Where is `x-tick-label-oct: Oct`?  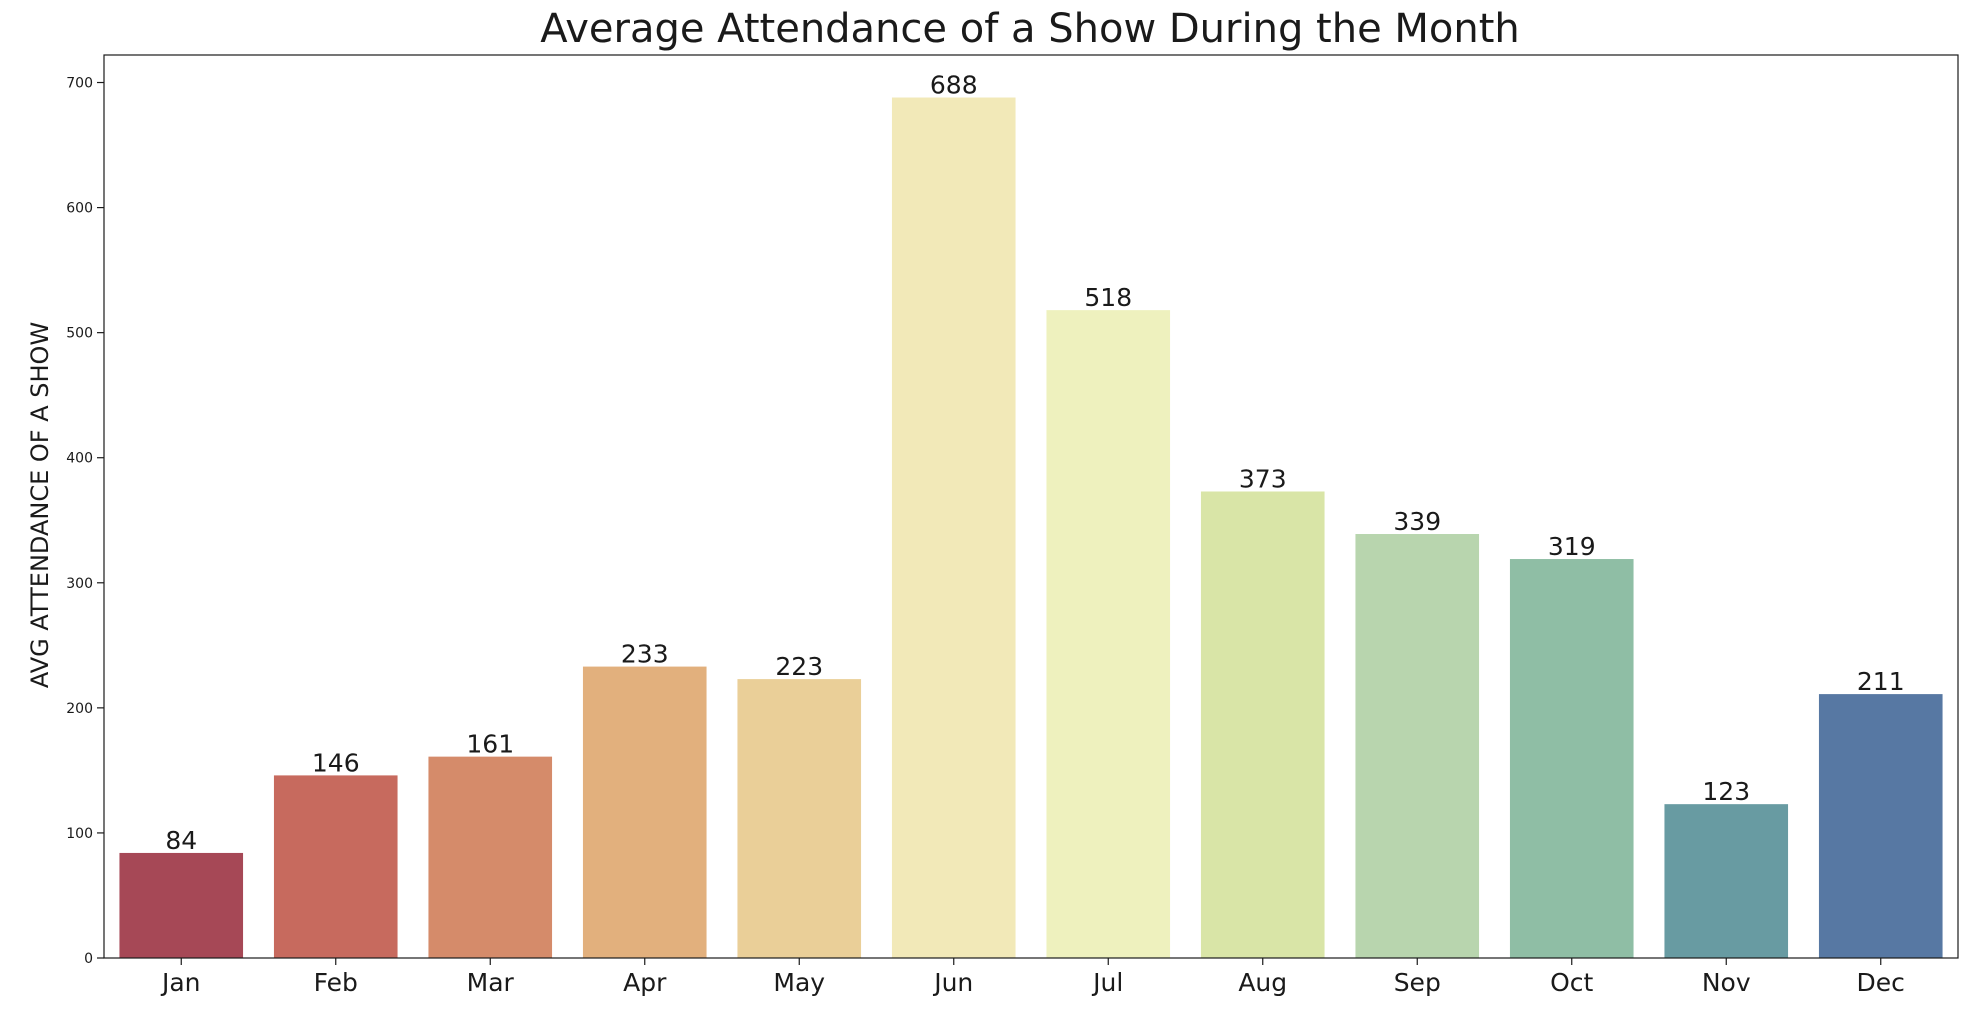
x-tick-label-oct: Oct is located at coordinates (1571, 982).